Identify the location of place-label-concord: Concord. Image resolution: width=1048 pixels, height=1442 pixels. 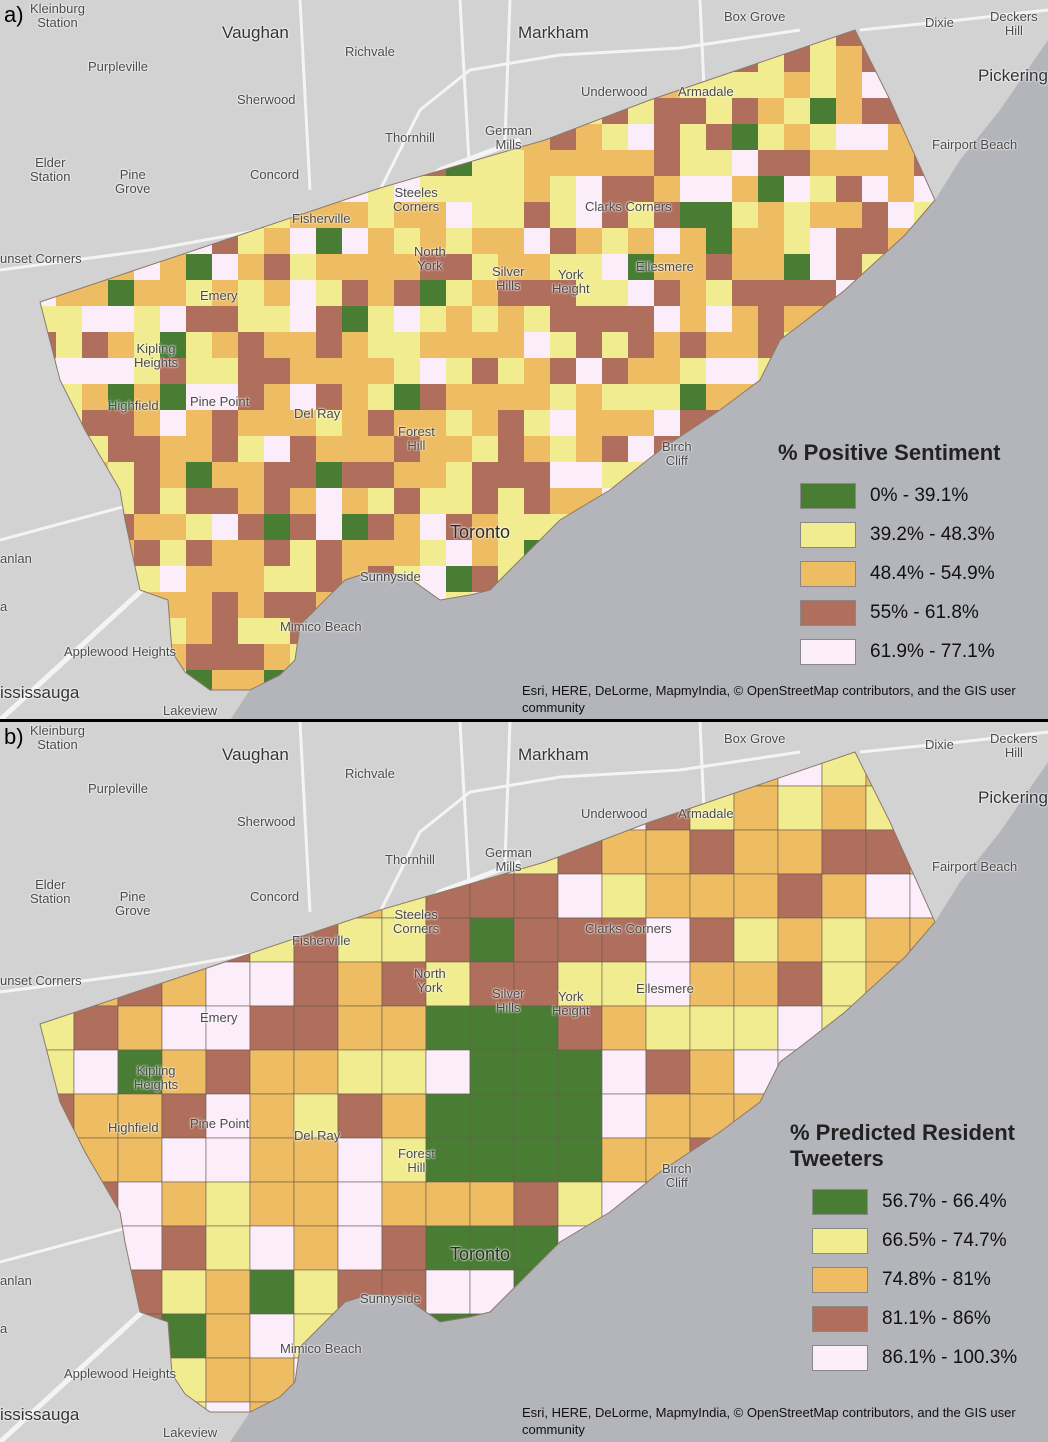
(275, 896).